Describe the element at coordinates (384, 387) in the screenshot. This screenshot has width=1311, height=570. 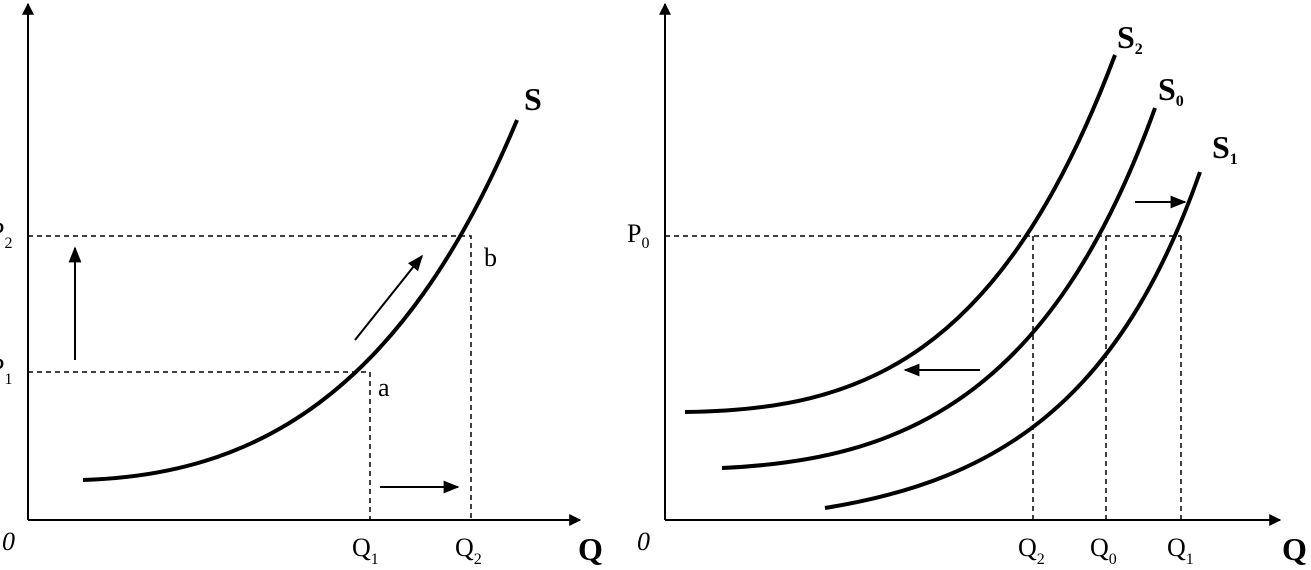
I see `point-label: a` at that location.